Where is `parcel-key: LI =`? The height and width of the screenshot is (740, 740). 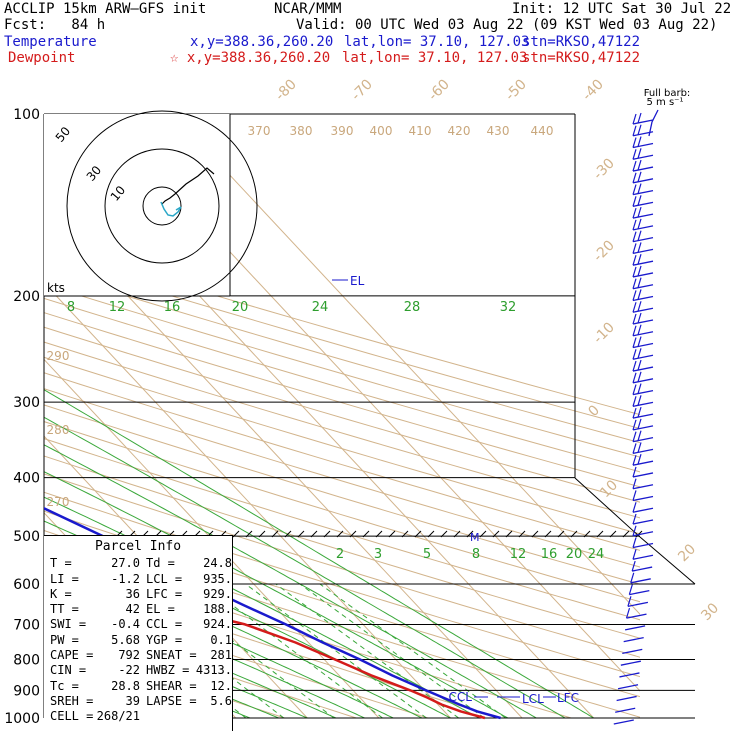 parcel-key: LI = is located at coordinates (64, 578).